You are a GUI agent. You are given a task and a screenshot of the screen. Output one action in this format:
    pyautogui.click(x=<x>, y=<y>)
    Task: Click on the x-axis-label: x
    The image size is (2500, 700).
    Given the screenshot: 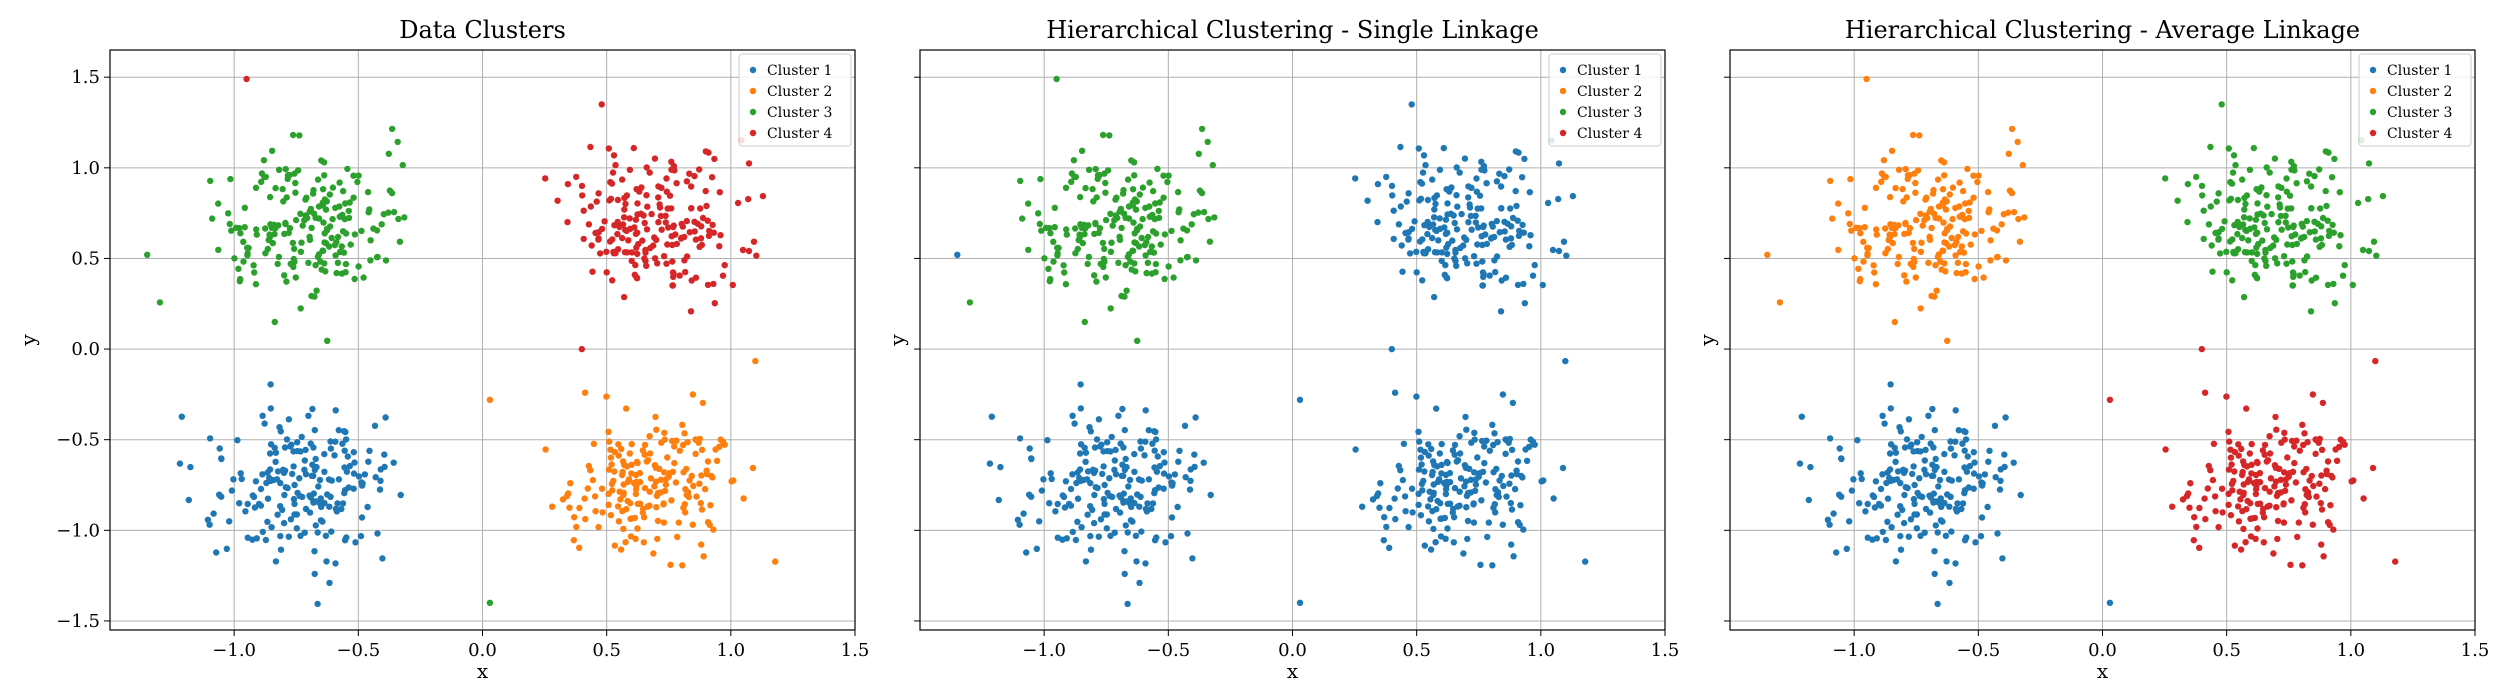 What is the action you would take?
    pyautogui.click(x=1293, y=671)
    